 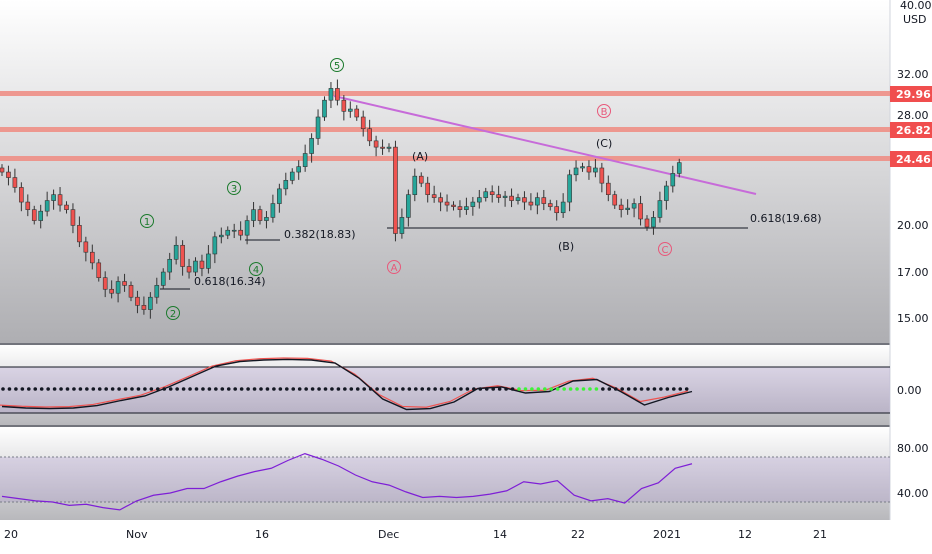 I want to click on currency-label: USD, so click(x=915, y=19).